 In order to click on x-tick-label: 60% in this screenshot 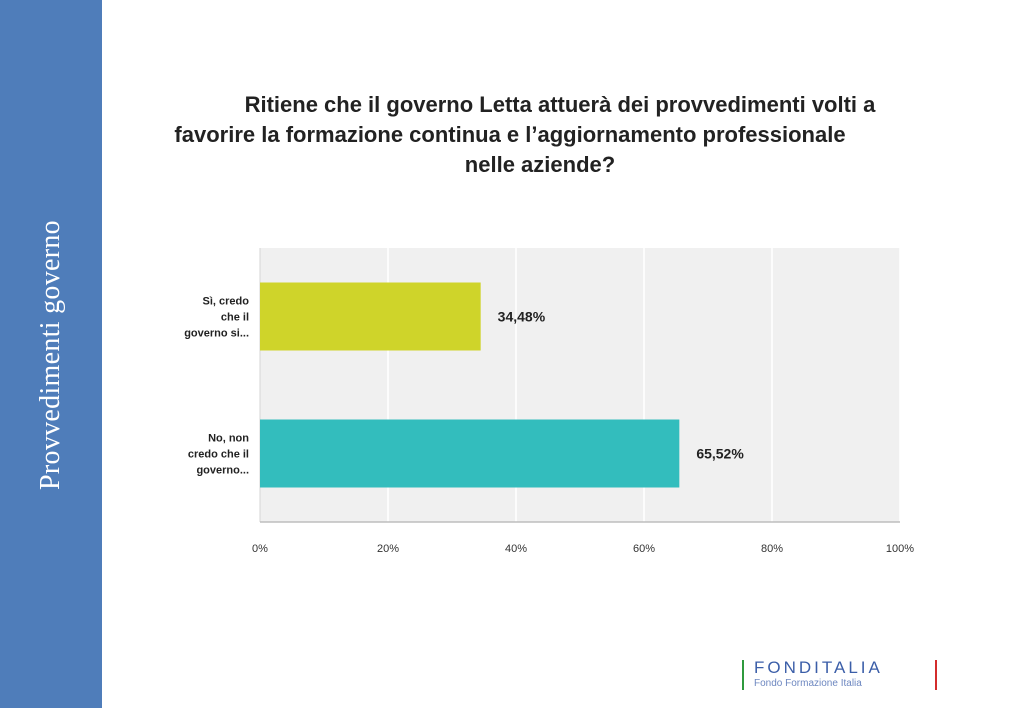, I will do `click(644, 549)`.